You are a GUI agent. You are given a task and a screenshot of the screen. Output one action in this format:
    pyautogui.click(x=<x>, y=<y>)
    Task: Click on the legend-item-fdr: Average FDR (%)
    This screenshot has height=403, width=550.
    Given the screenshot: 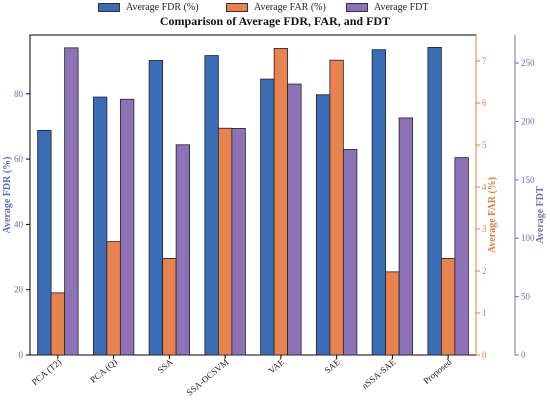 What is the action you would take?
    pyautogui.click(x=148, y=7)
    